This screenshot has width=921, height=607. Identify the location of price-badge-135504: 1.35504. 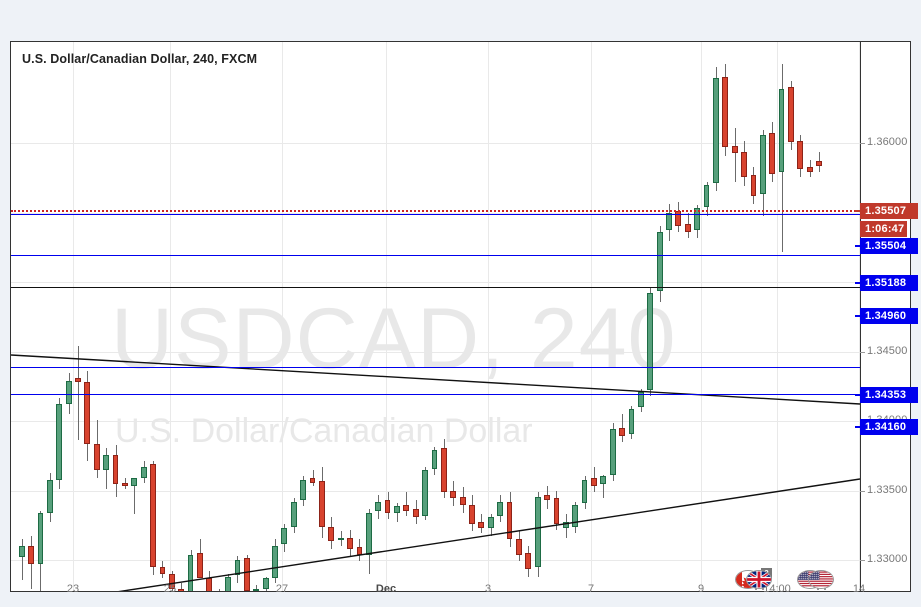
(886, 246).